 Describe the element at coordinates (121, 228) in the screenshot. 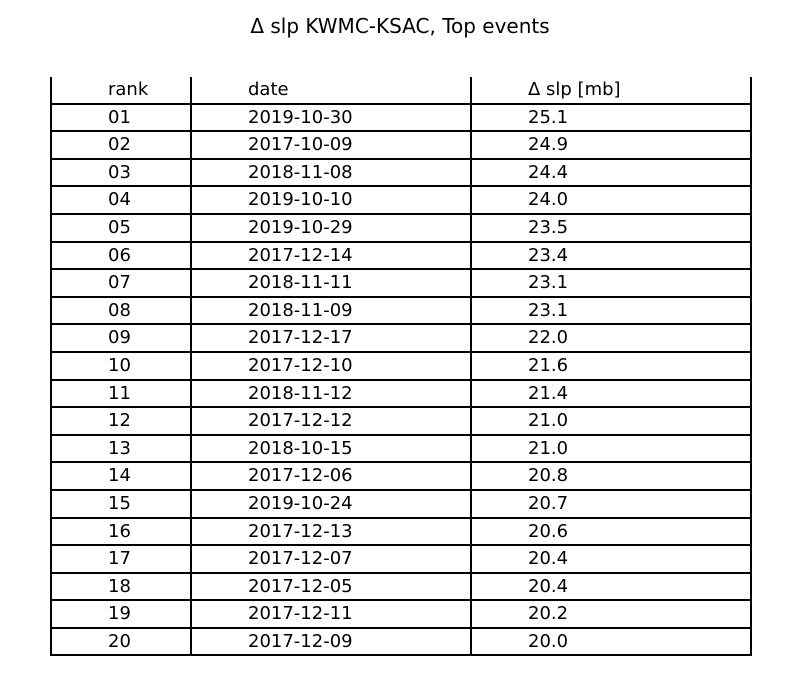

I see `rank-cell: 05` at that location.